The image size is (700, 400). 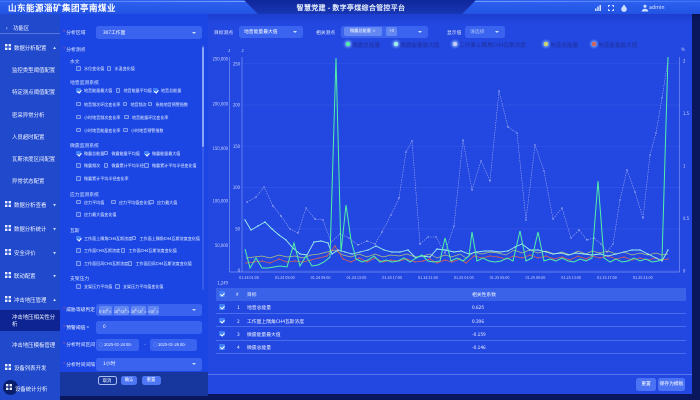 I want to click on svg-text: 1,249, so click(x=222, y=284).